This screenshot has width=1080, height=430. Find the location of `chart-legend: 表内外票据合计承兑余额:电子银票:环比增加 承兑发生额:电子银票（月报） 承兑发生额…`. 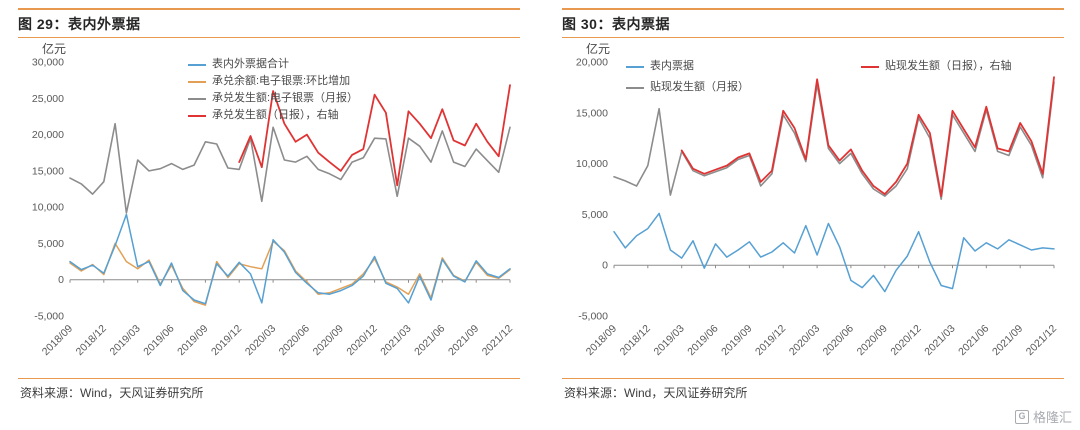

chart-legend: 表内外票据合计承兑余额:电子银票:环比增加 承兑发生额:电子银票（月报） 承兑发生额… is located at coordinates (273, 90).